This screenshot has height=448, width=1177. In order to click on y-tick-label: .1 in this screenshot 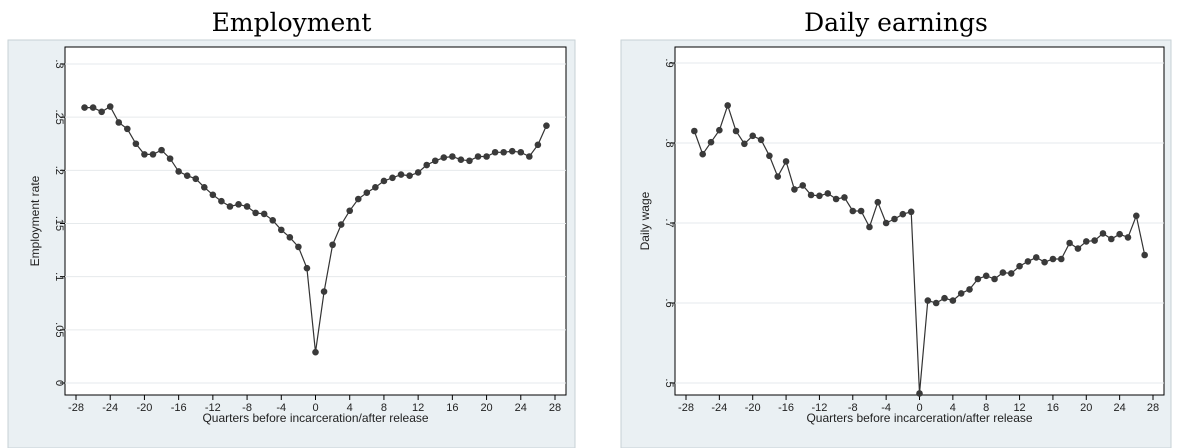, I will do `click(59, 276)`.